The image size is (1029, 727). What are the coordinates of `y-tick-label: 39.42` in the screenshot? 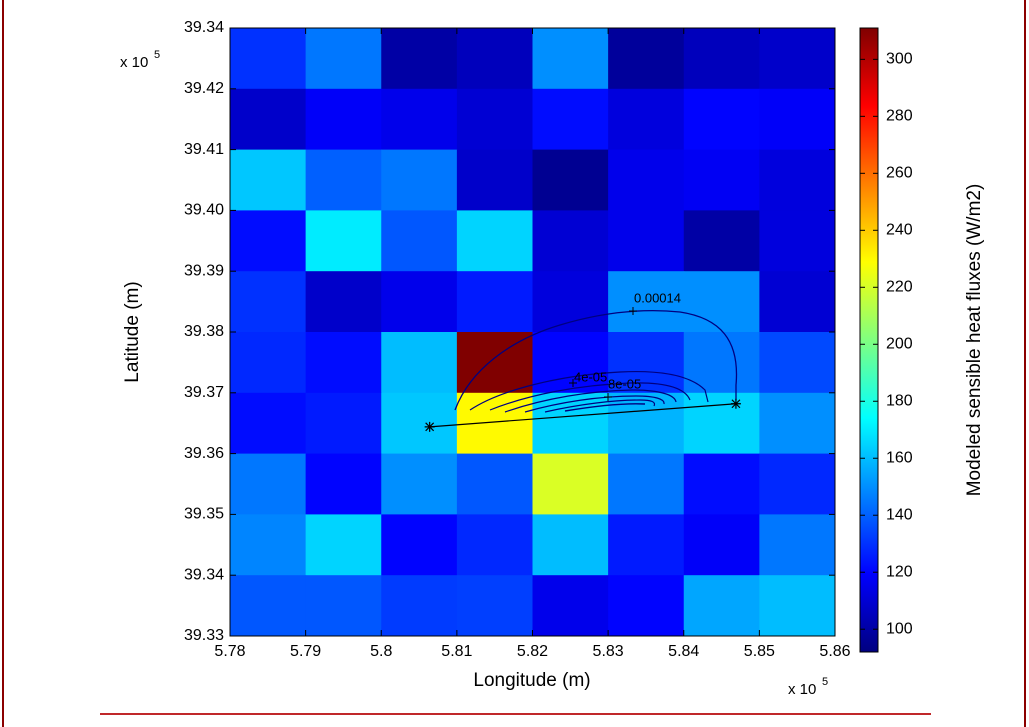 It's located at (204, 88).